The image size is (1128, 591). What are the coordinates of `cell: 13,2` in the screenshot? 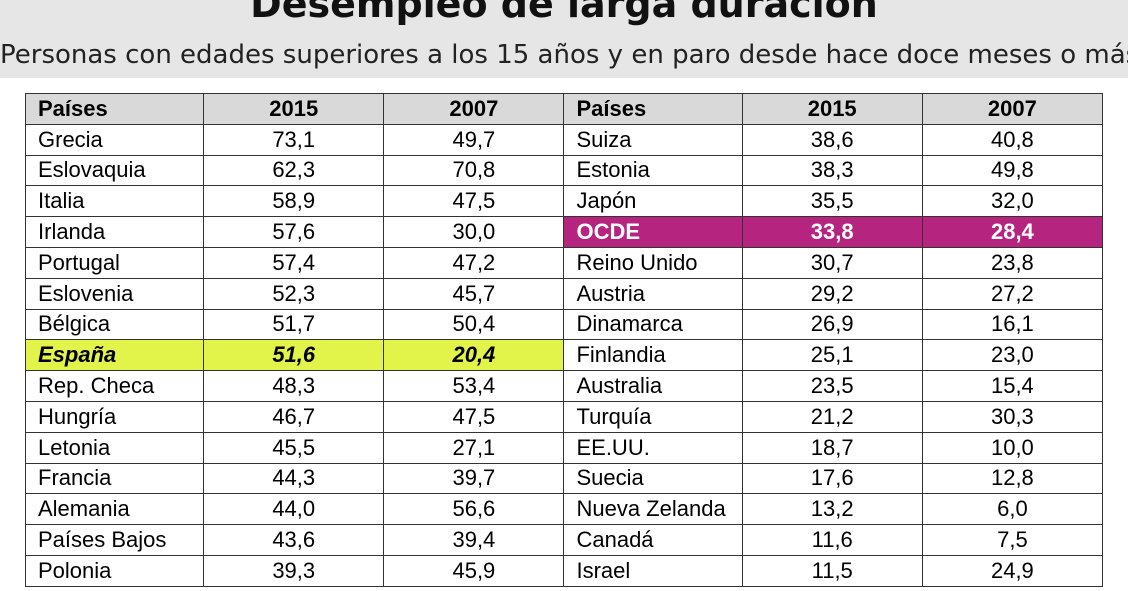 It's located at (832, 509).